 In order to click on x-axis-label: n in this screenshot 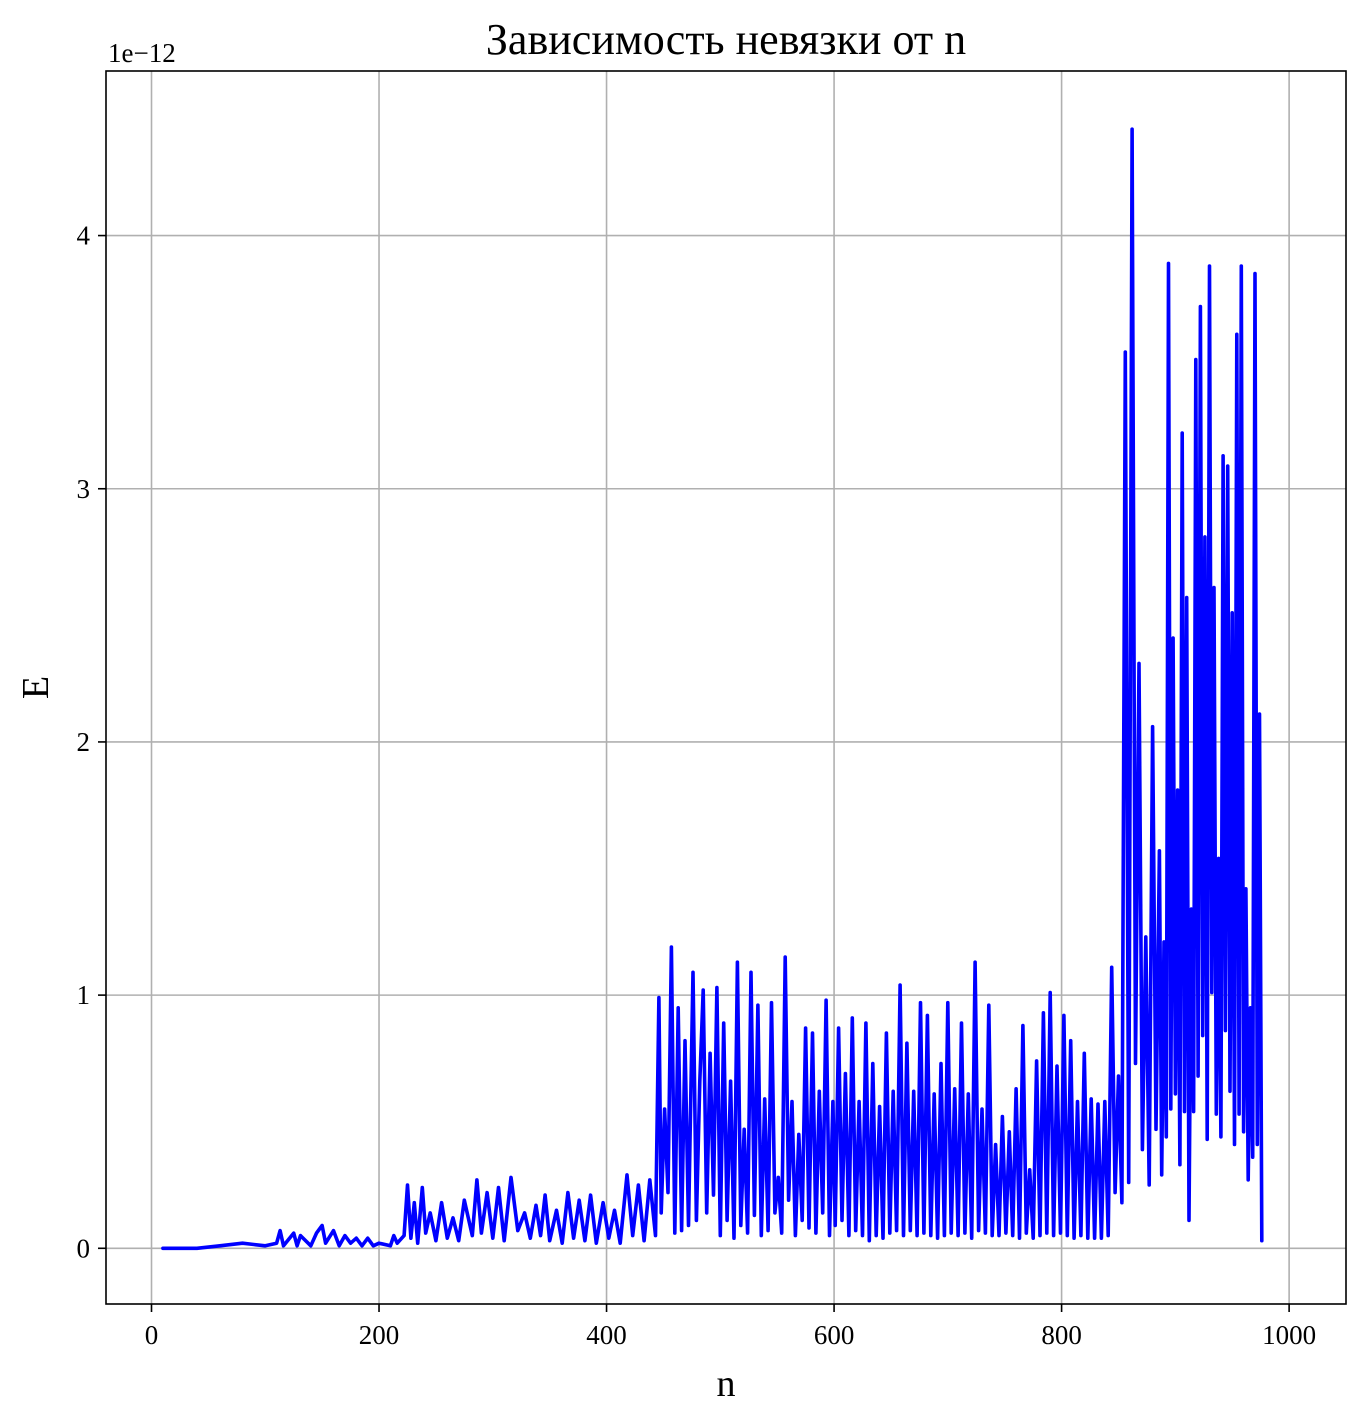, I will do `click(726, 1384)`.